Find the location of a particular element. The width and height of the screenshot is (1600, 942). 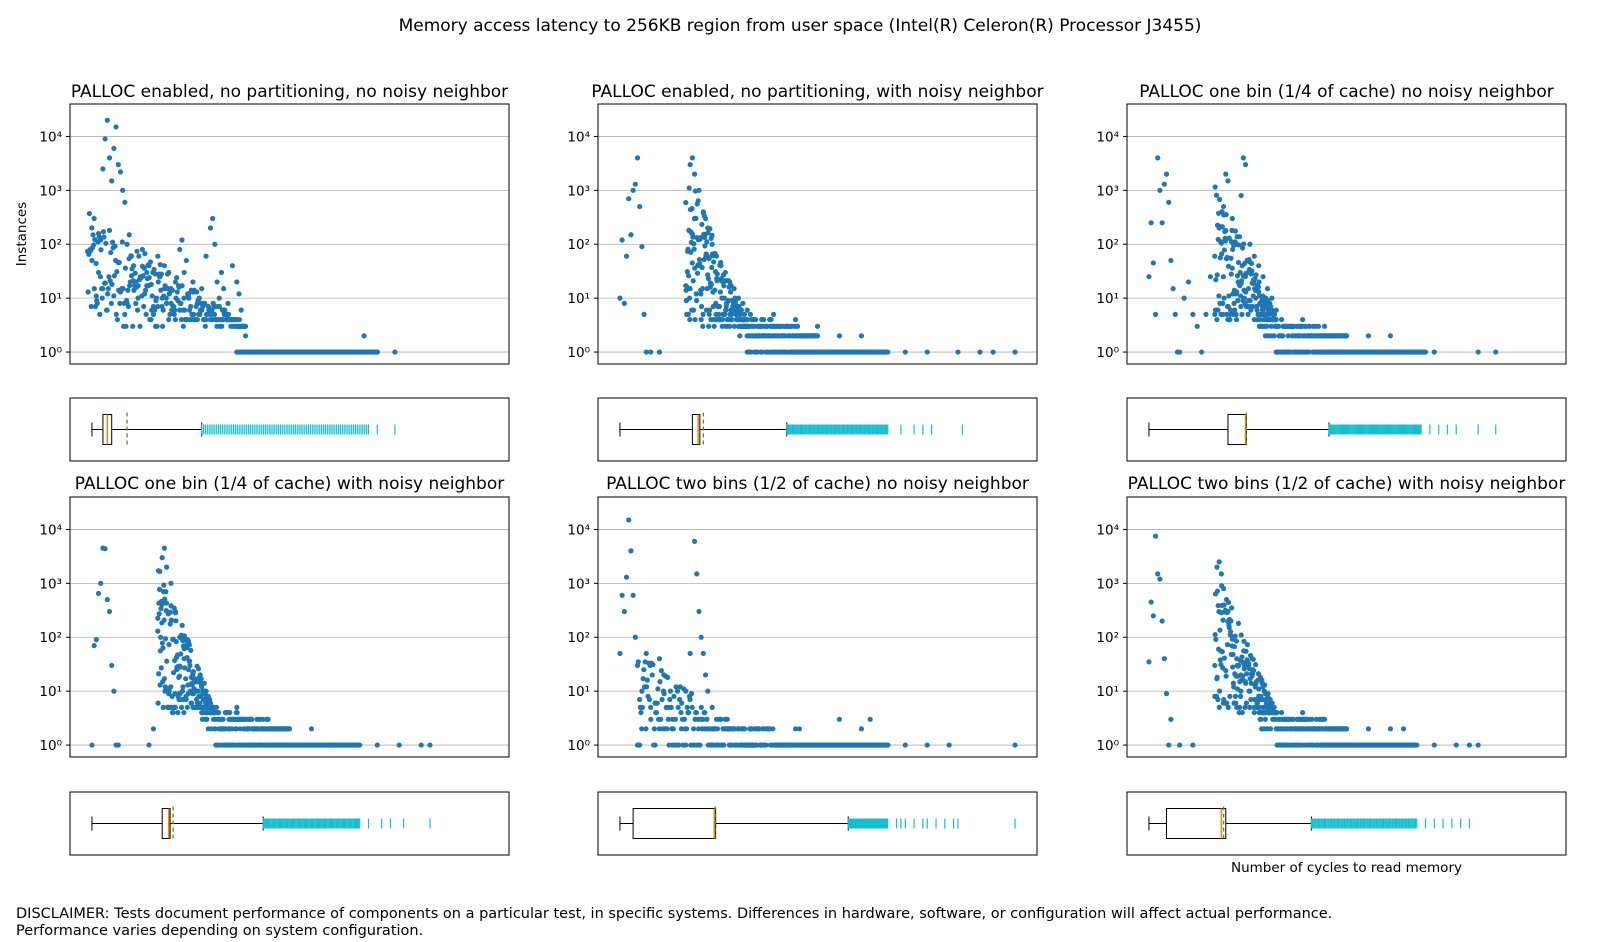

y-axis-label: Instances is located at coordinates (22, 234).